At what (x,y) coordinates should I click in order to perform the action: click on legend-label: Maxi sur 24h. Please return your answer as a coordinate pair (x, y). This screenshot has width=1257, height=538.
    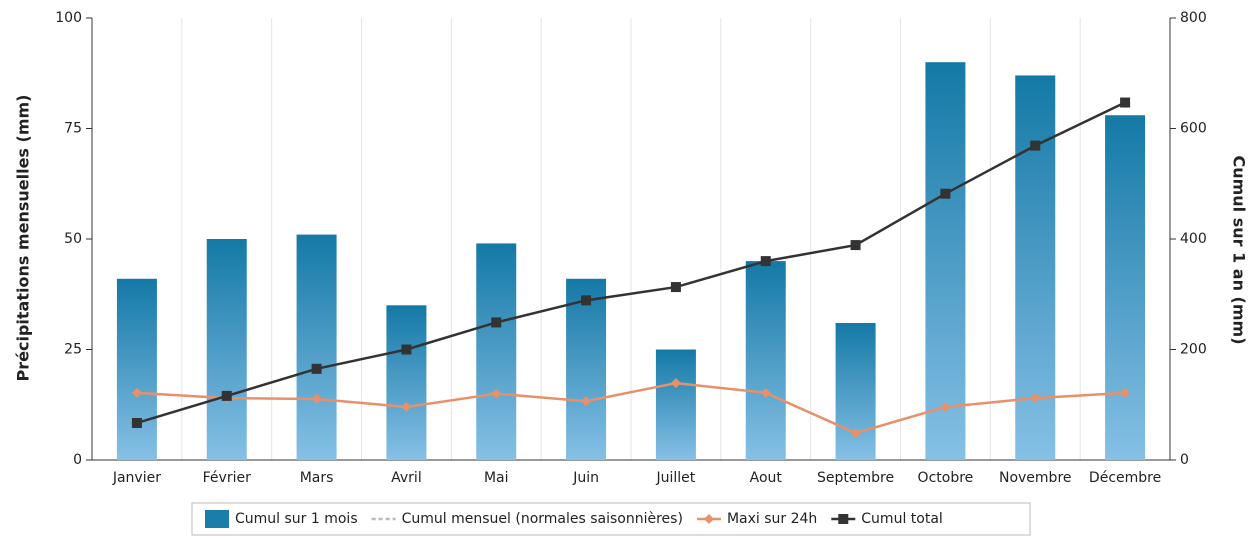
    Looking at the image, I should click on (772, 519).